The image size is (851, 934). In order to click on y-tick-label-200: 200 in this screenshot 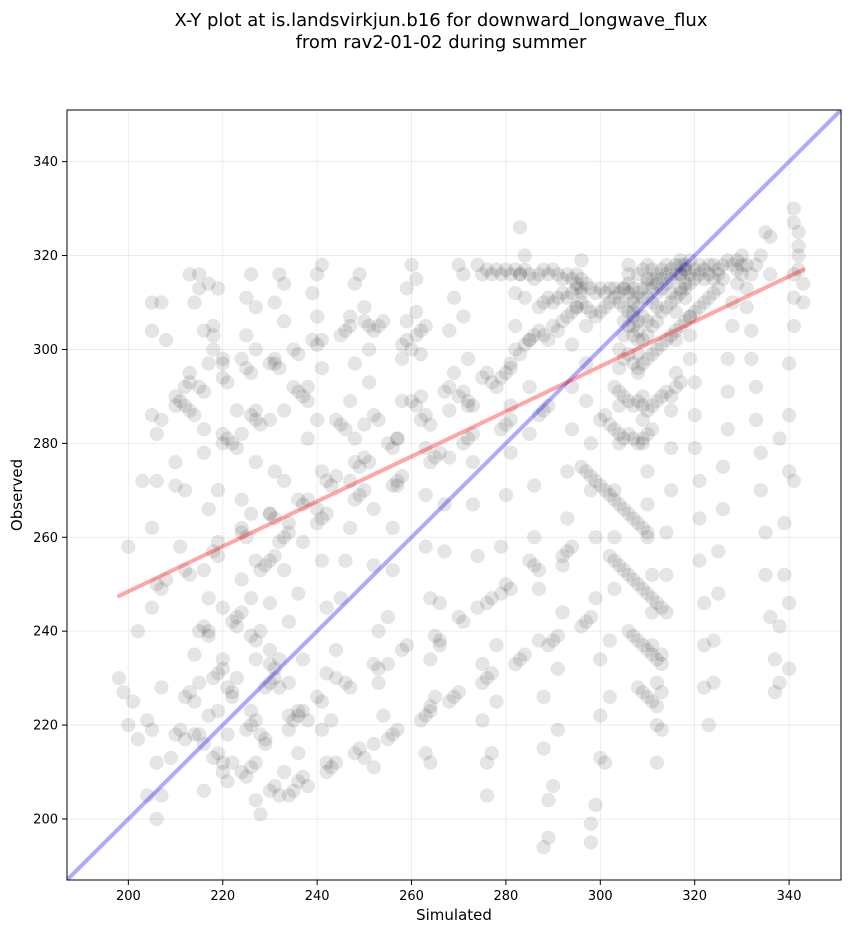, I will do `click(45, 819)`.